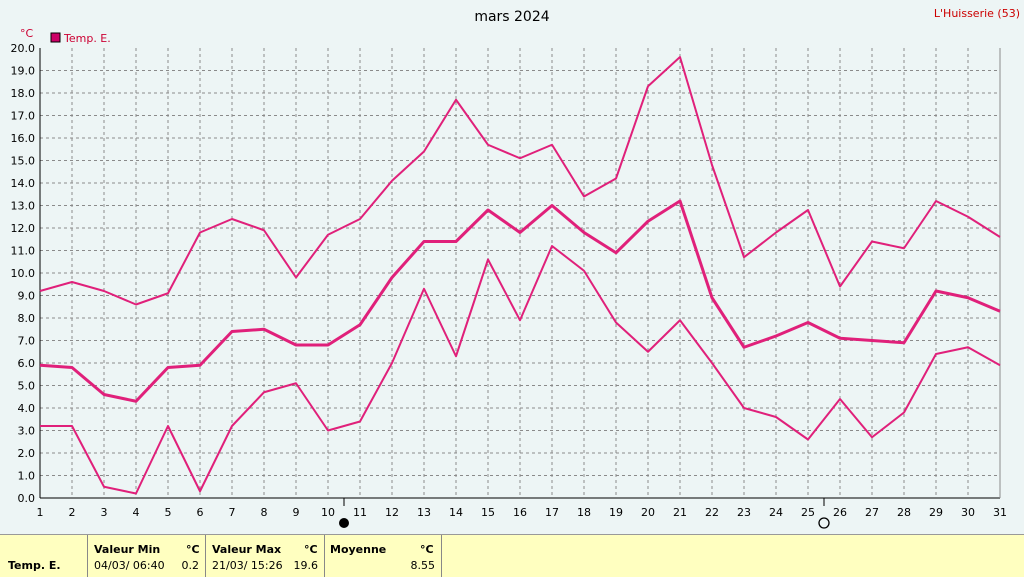  I want to click on x-tick-label: 8, so click(264, 512).